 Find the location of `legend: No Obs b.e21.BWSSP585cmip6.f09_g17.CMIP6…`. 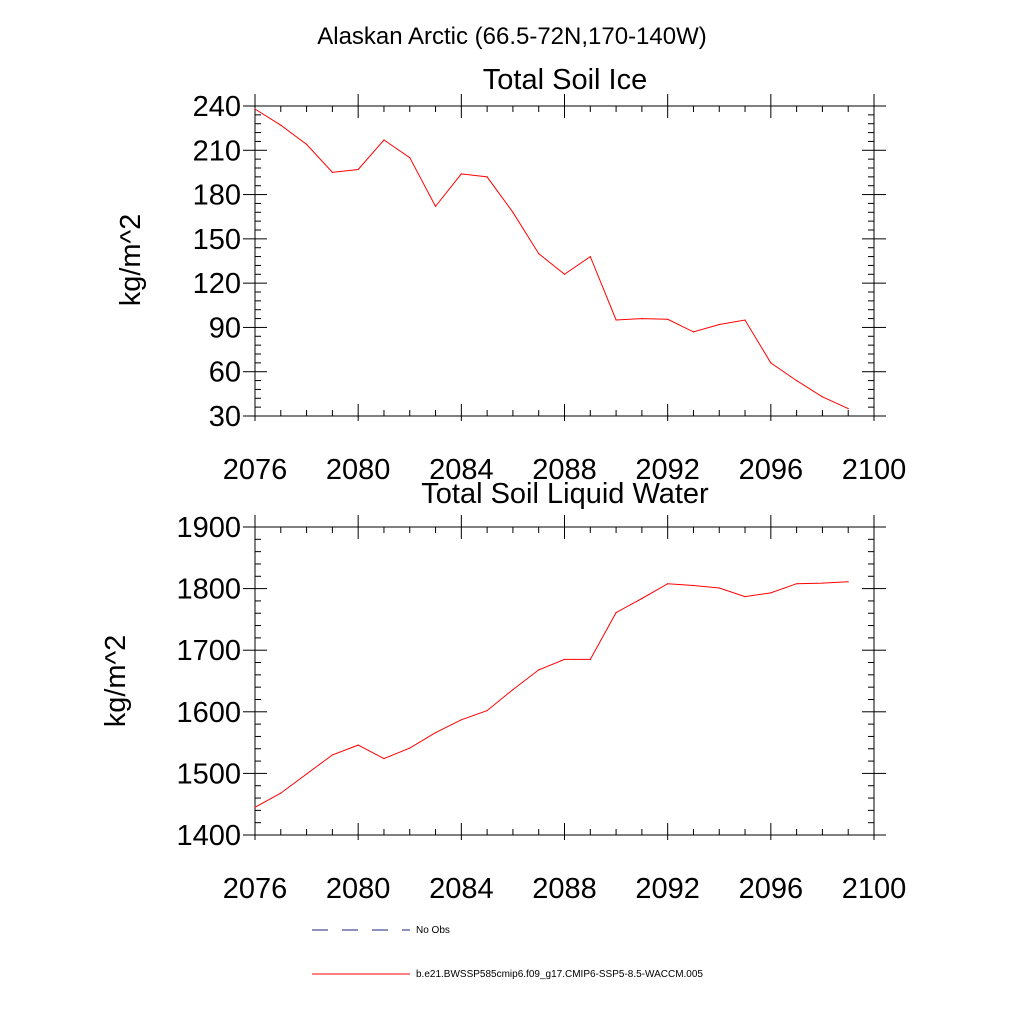

legend: No Obs b.e21.BWSSP585cmip6.f09_g17.CMIP6… is located at coordinates (507, 952).